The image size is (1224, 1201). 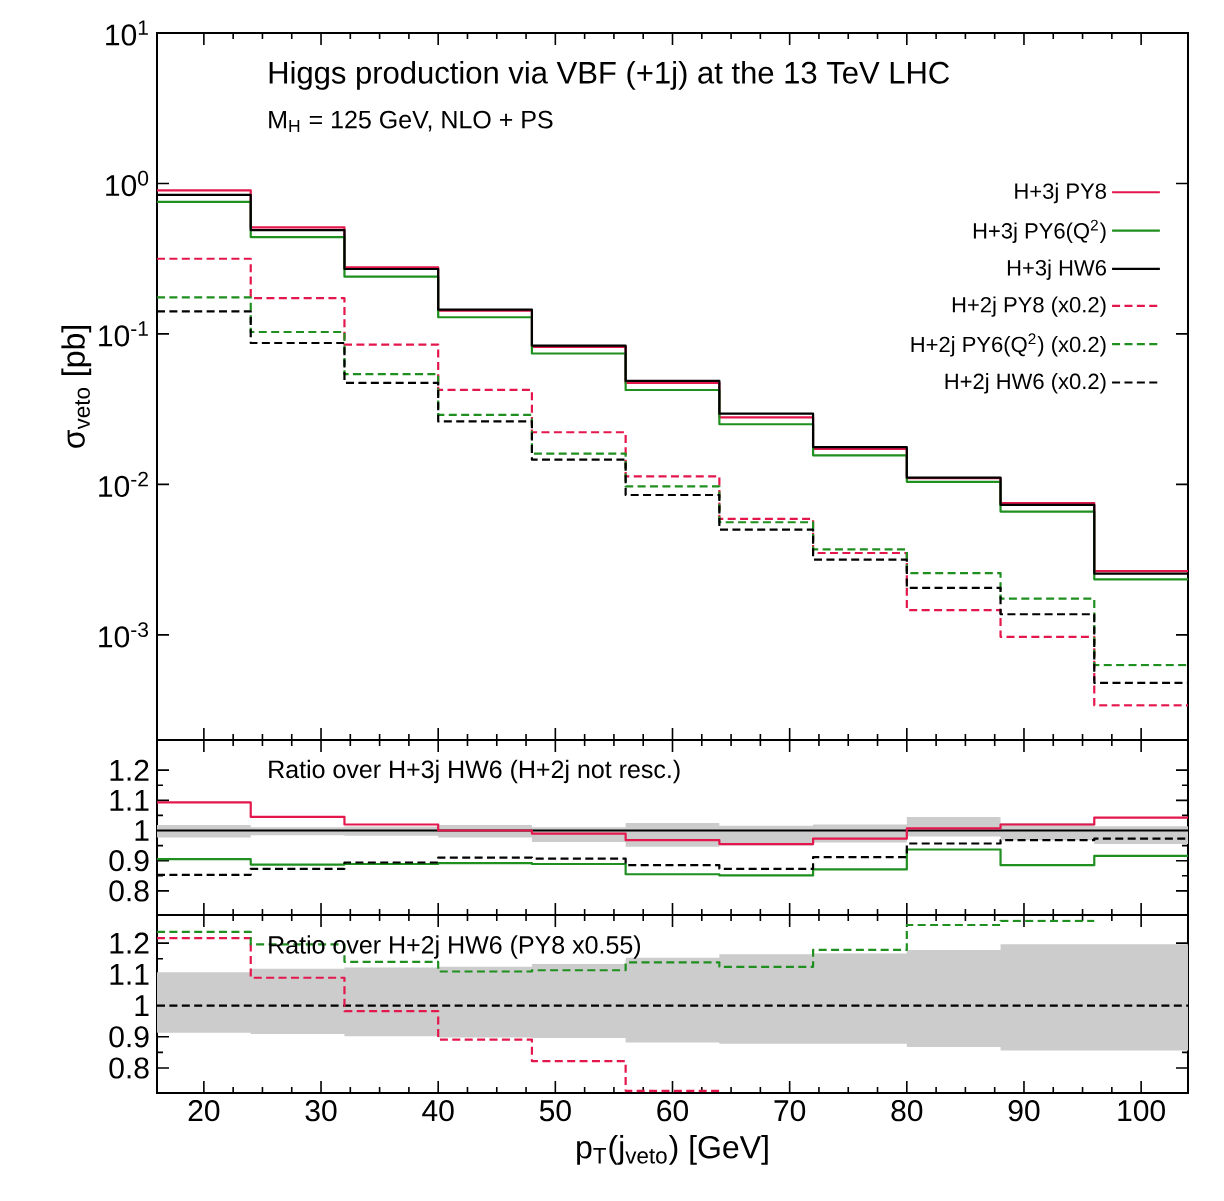 What do you see at coordinates (204, 1111) in the screenshot?
I see `x-tick-label: 20` at bounding box center [204, 1111].